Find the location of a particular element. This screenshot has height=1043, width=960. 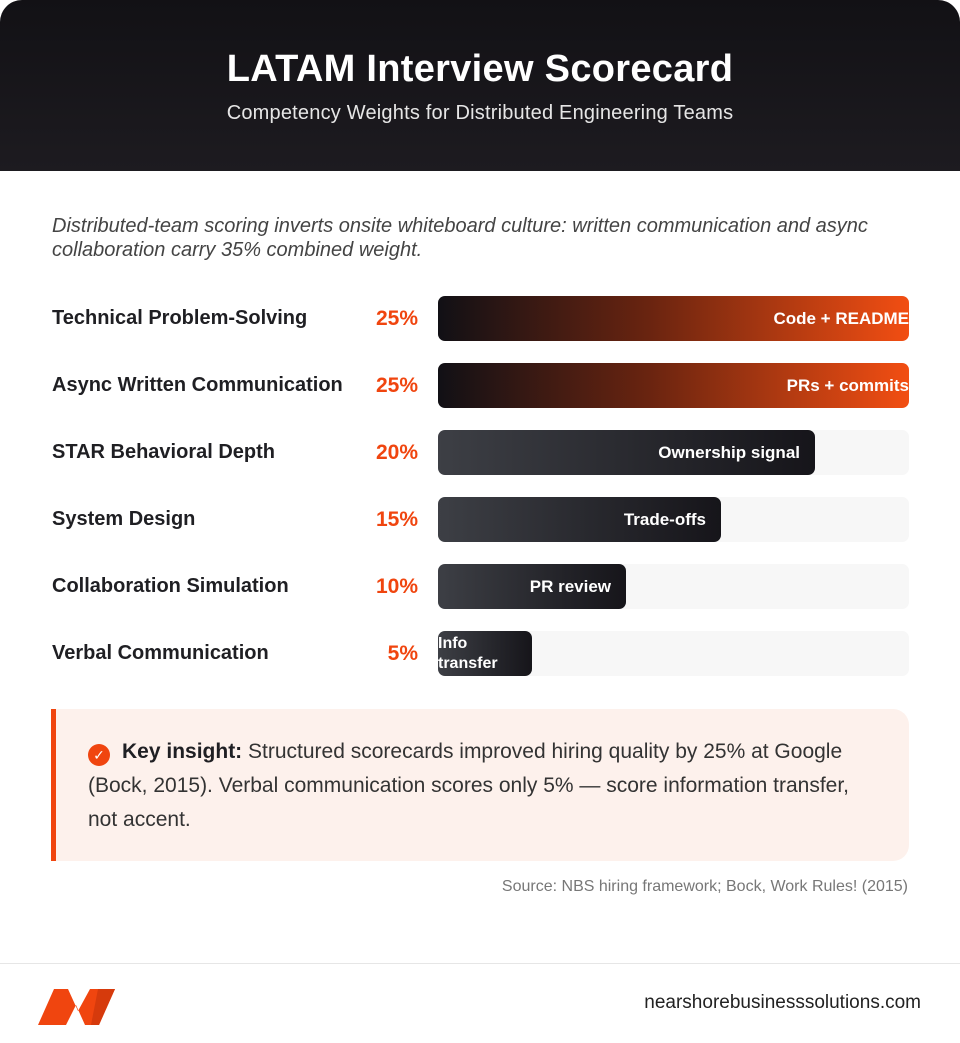

value-label: 10% is located at coordinates (396, 586).